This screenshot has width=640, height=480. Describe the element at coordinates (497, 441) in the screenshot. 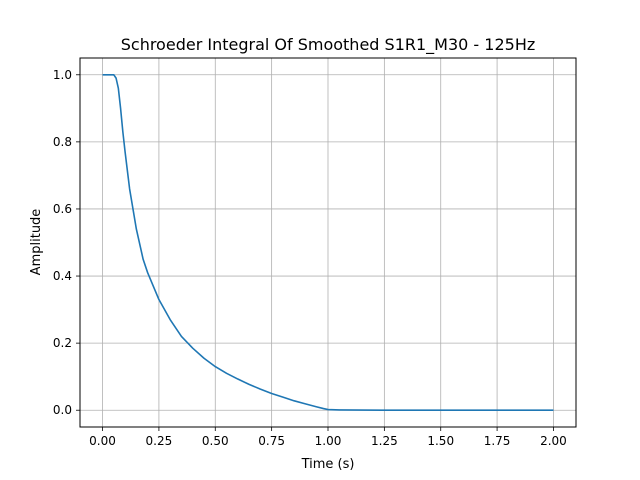

I see `x-tick-label: 1.75` at that location.